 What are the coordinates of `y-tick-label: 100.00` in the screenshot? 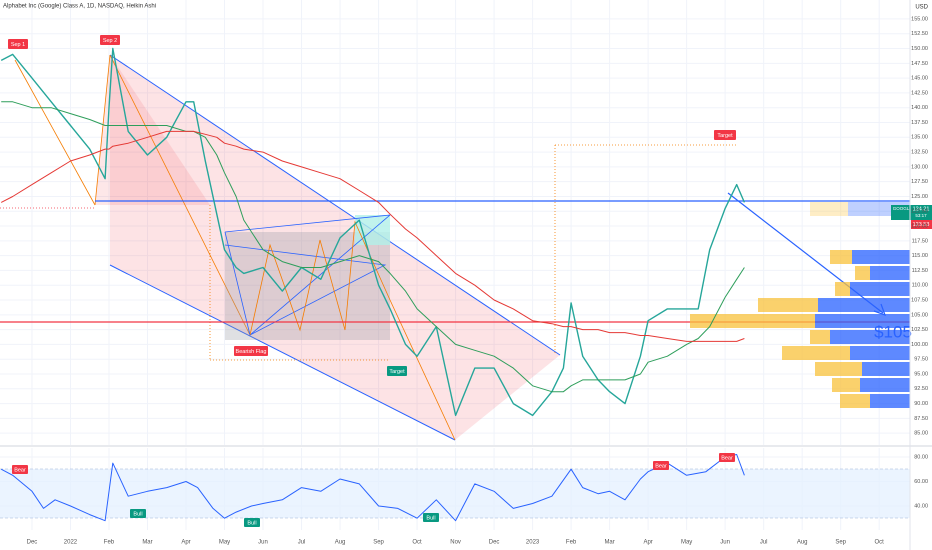 It's located at (919, 345).